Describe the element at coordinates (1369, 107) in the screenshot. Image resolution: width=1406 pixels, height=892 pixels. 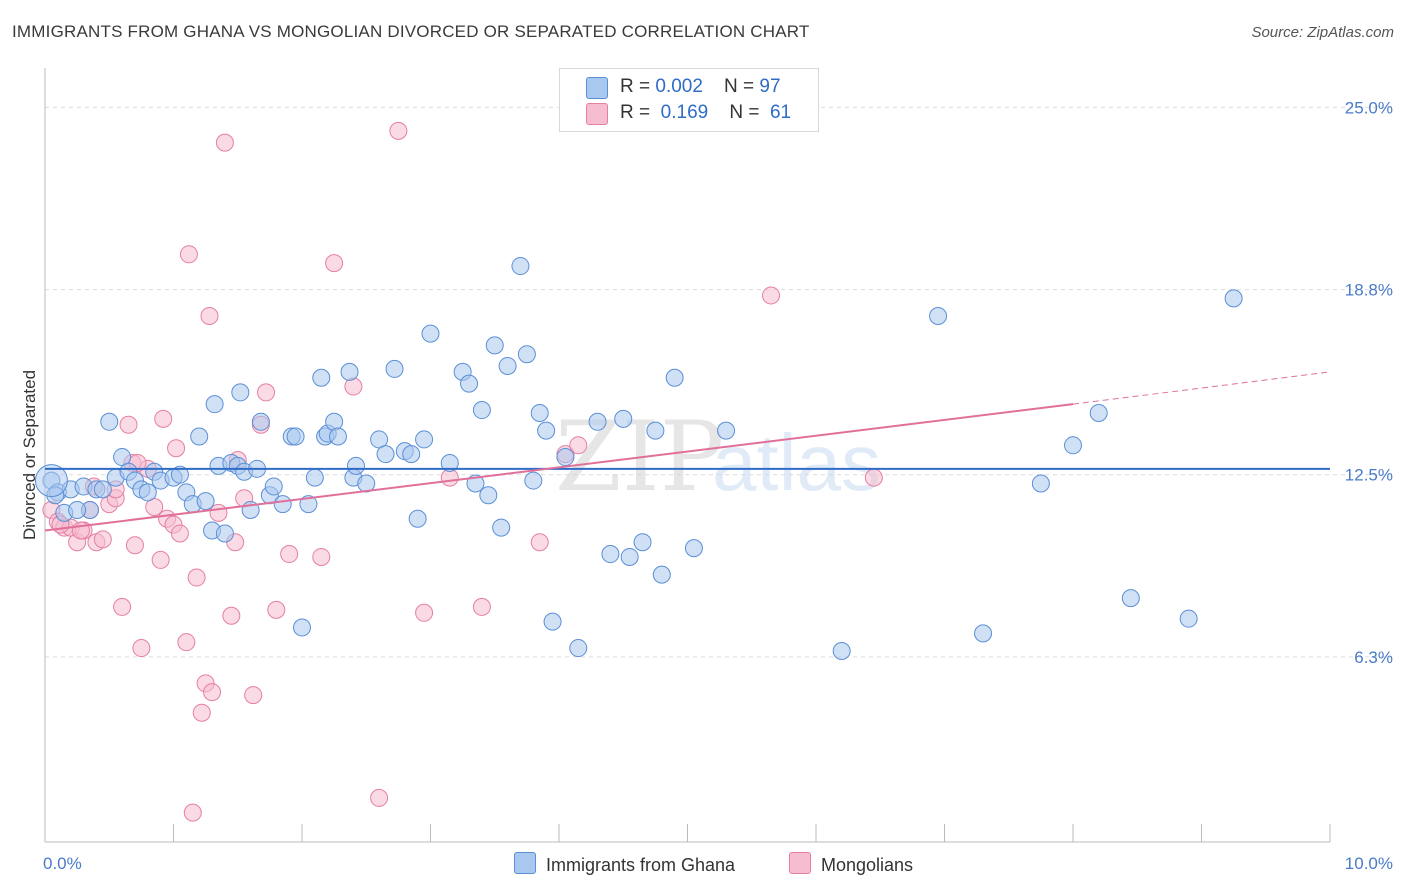
I see `y-tick-label: 25.0%` at that location.